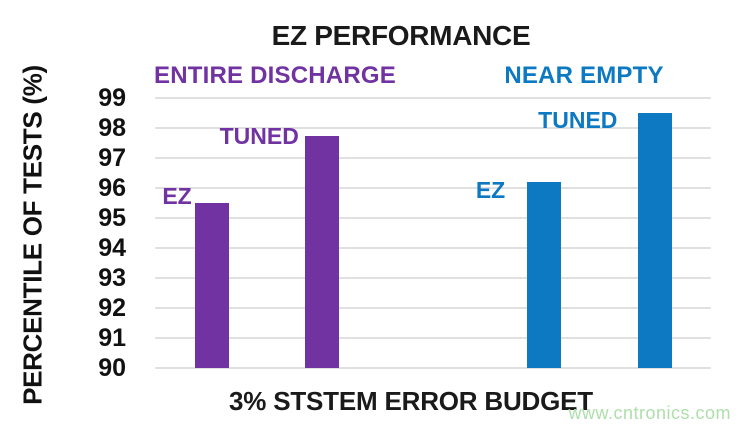  I want to click on y-tick-label: 93, so click(112, 278).